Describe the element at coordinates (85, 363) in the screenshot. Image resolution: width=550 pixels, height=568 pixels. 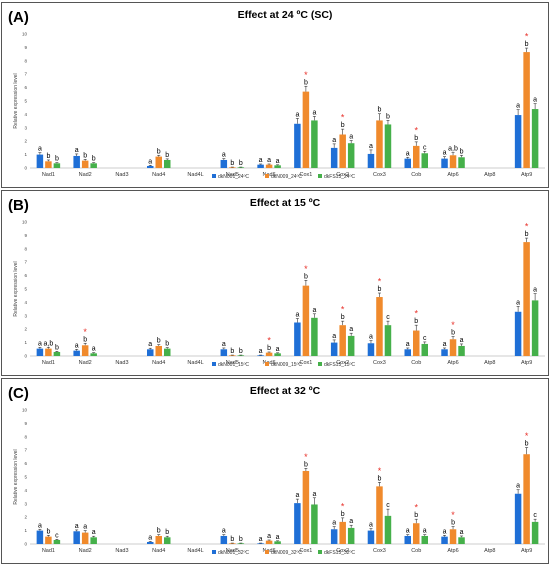
I see `x-tick-label: Nad2` at that location.